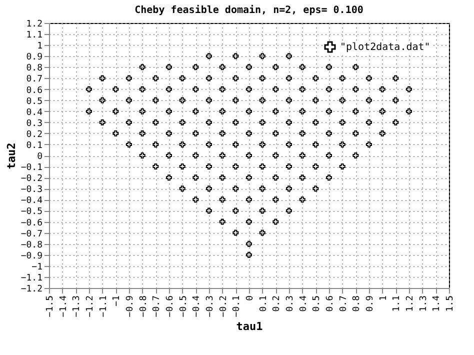 The width and height of the screenshot is (474, 355). Describe the element at coordinates (91, 307) in the screenshot. I see `x-tick-label: −1.2` at that location.